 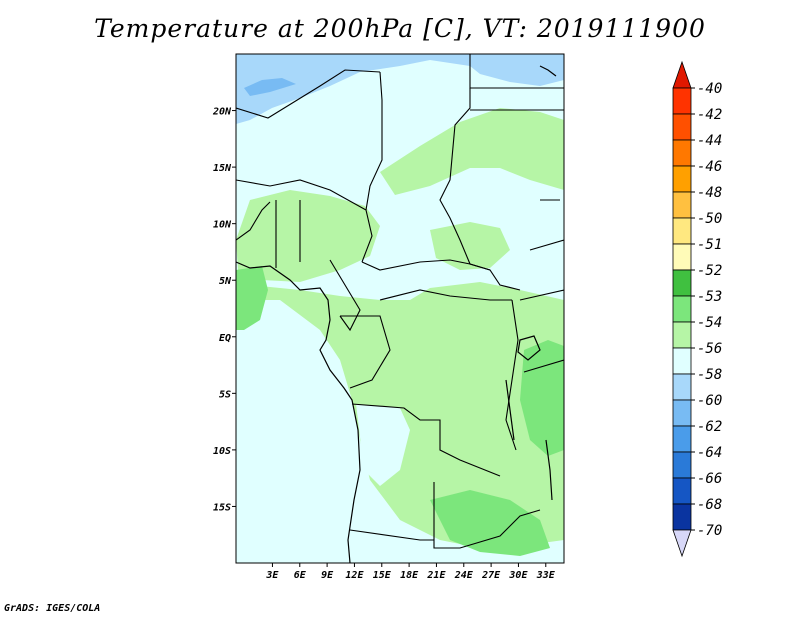 What do you see at coordinates (272, 575) in the screenshot?
I see `lon-tick-label: 3E` at bounding box center [272, 575].